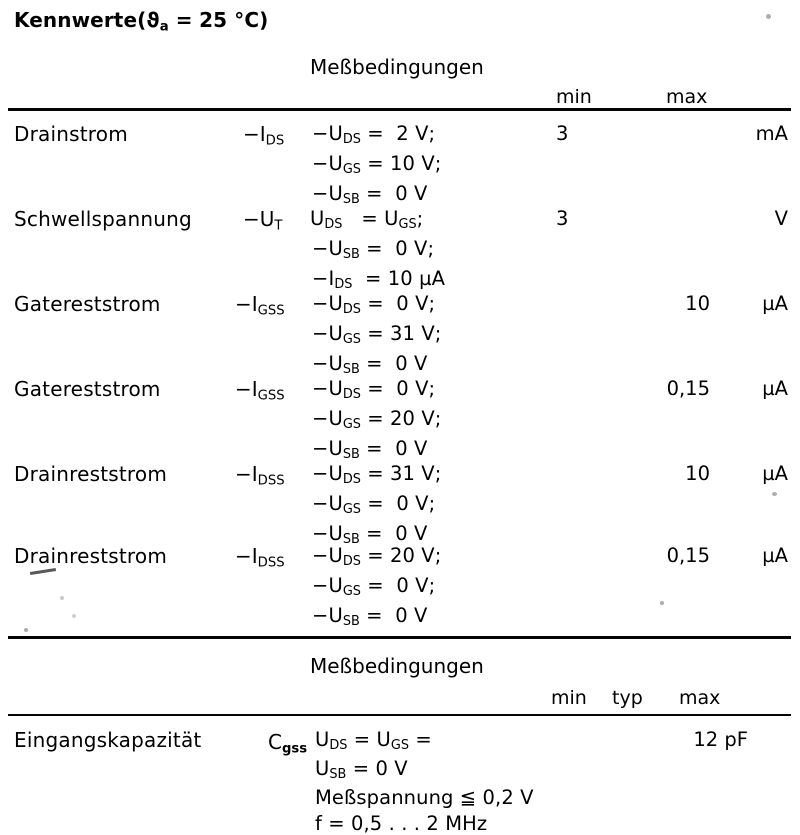 The image size is (800, 835). What do you see at coordinates (574, 97) in the screenshot?
I see `table1-header-min: min` at bounding box center [574, 97].